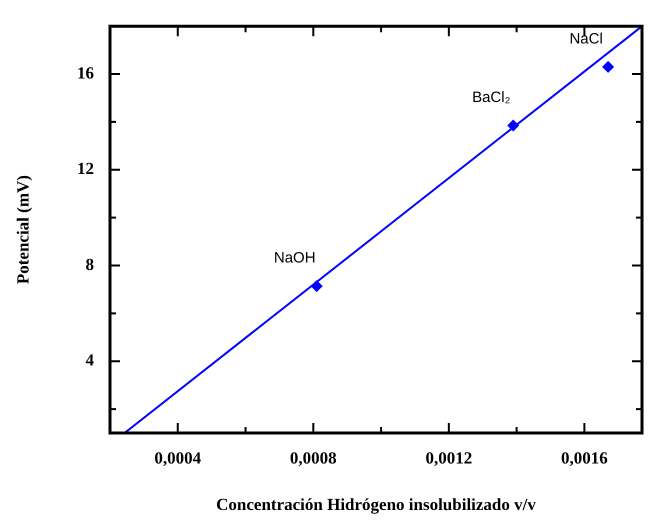 The image size is (648, 526). I want to click on y-tick-label: 8, so click(90, 264).